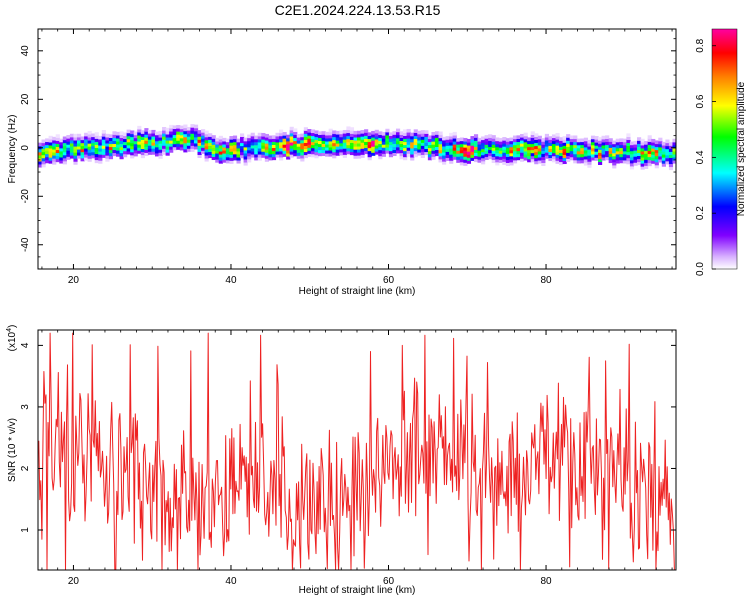 The width and height of the screenshot is (750, 600). Describe the element at coordinates (25, 468) in the screenshot. I see `y-tick-label: 2` at that location.